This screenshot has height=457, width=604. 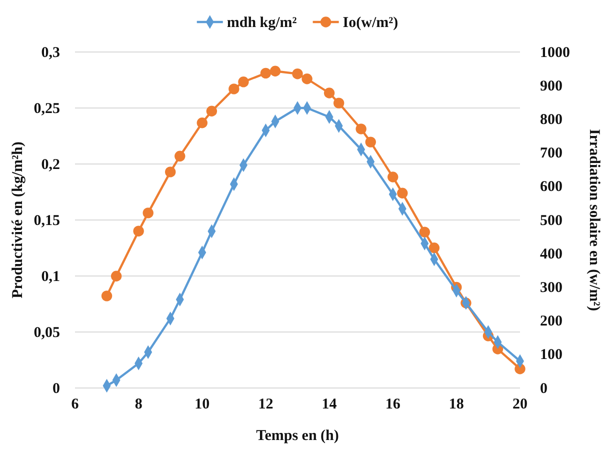 What do you see at coordinates (551, 86) in the screenshot?
I see `y2-tick-label: 900` at bounding box center [551, 86].